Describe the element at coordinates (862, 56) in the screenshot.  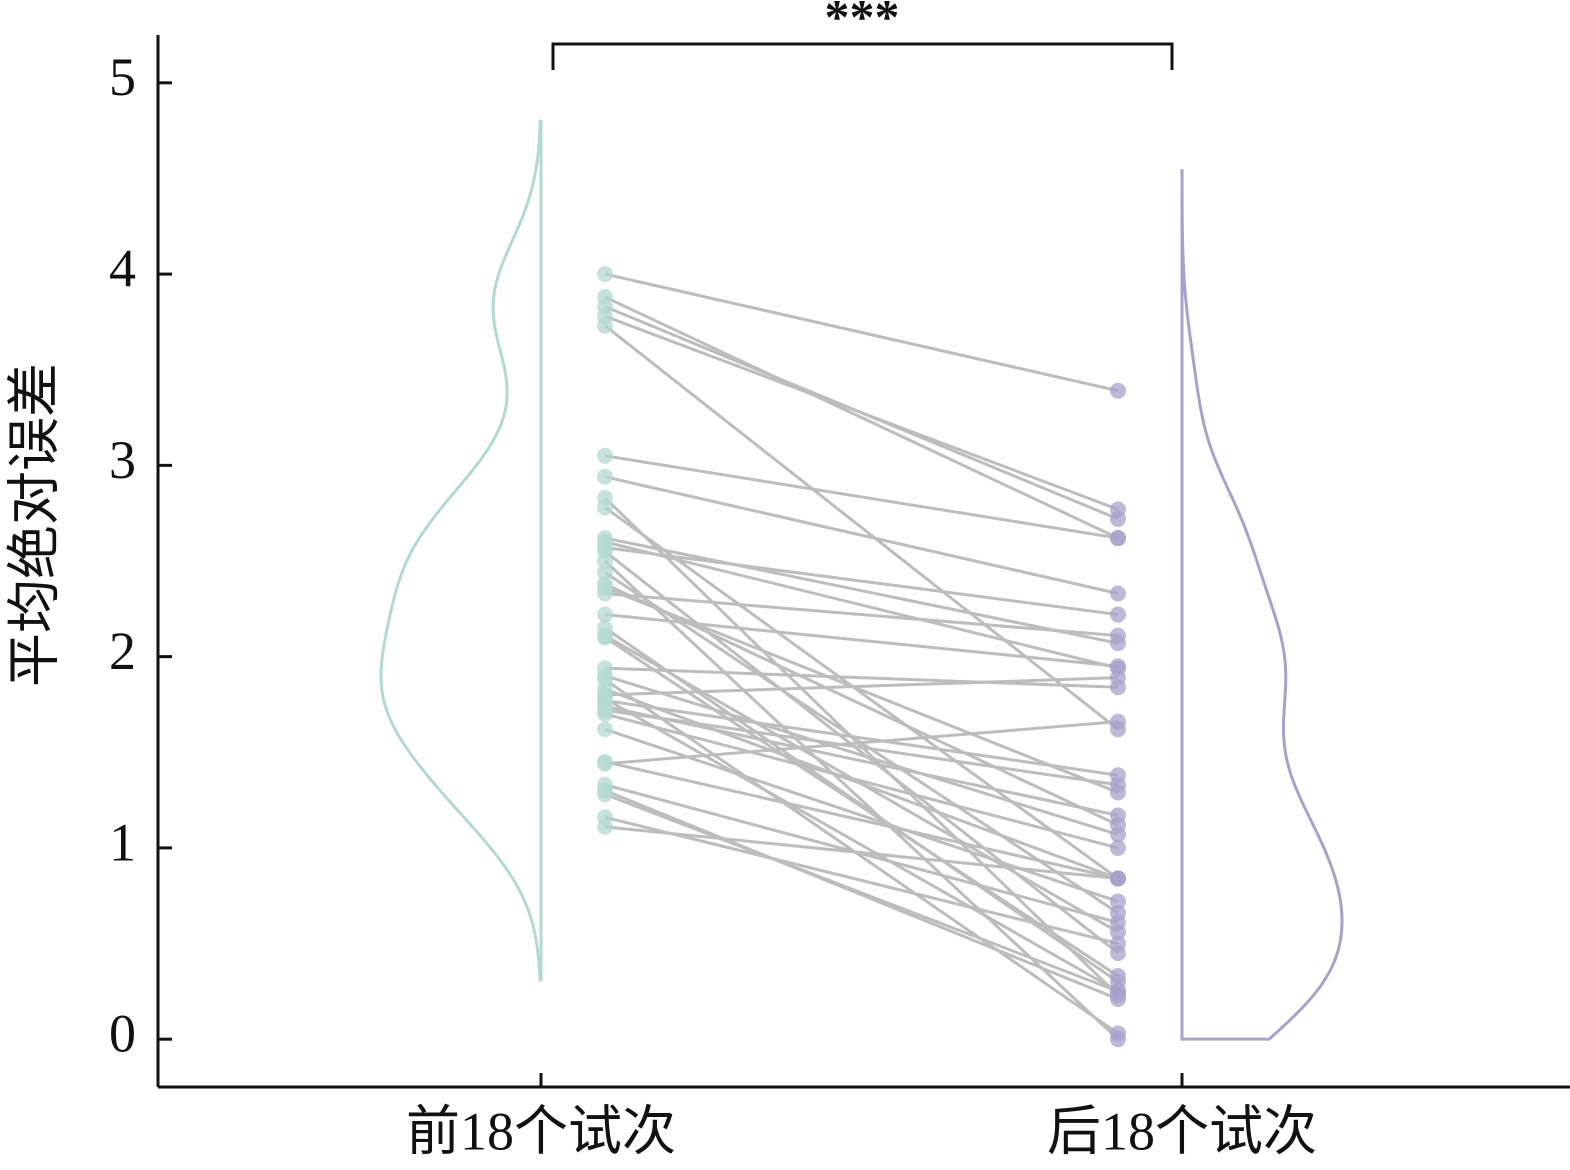
I see `significance-bracket` at that location.